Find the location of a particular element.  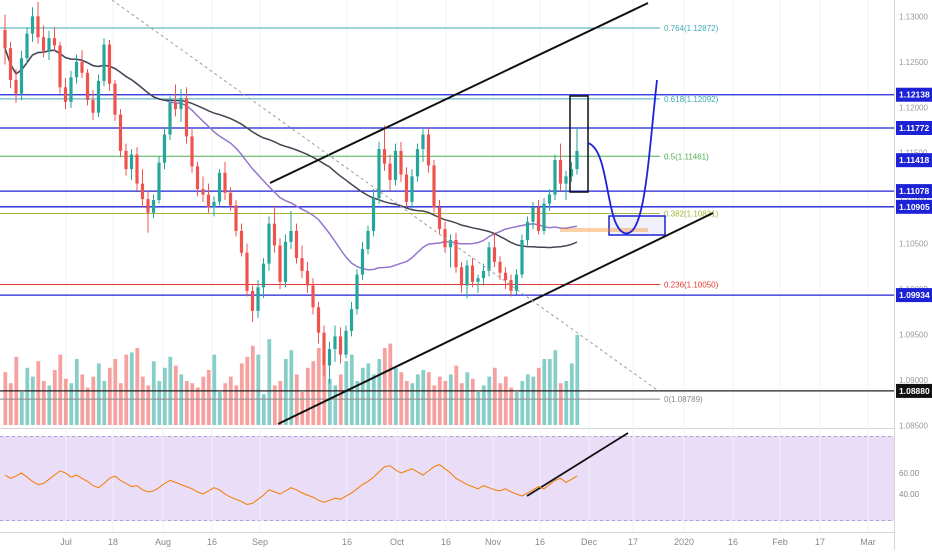

time-tick-label: 17 is located at coordinates (820, 542).